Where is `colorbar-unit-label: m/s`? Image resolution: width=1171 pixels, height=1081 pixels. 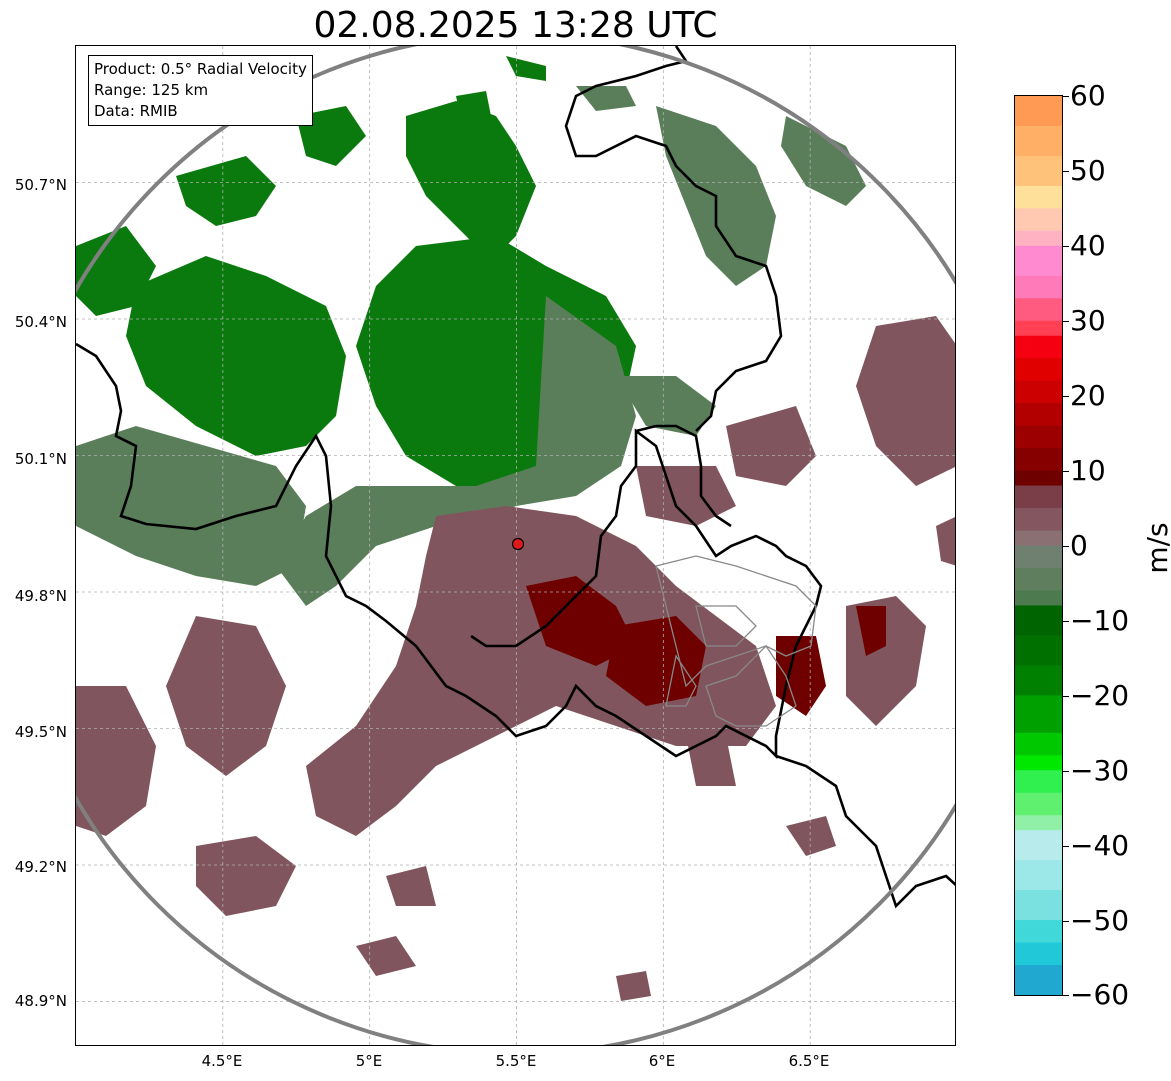 colorbar-unit-label: m/s is located at coordinates (1156, 548).